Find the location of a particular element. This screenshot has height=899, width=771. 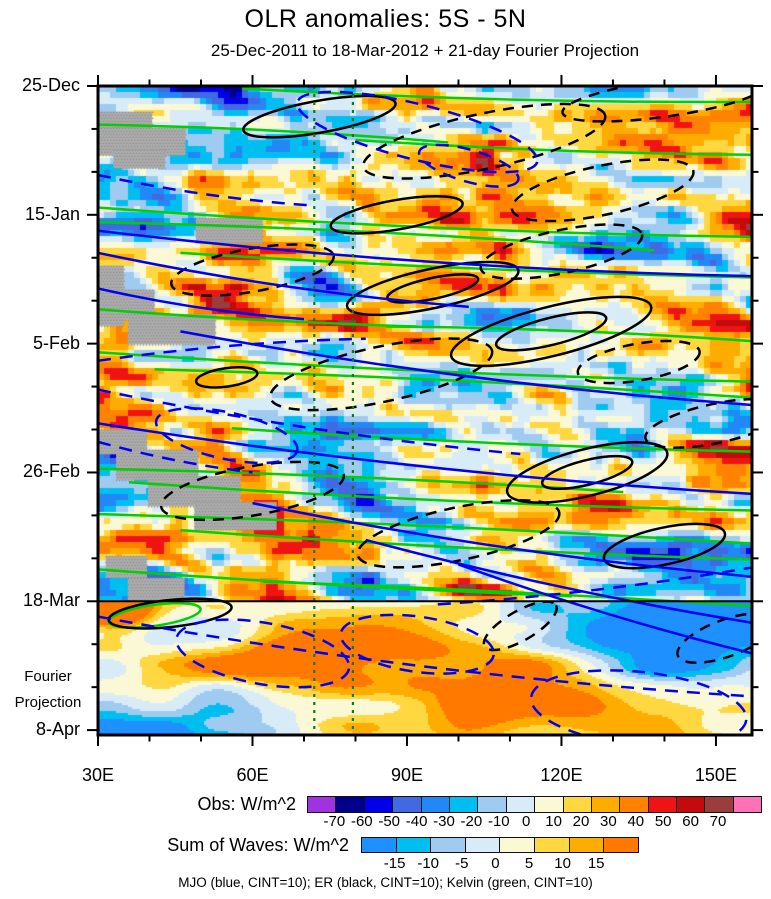

obs-colorbar is located at coordinates (535, 804).